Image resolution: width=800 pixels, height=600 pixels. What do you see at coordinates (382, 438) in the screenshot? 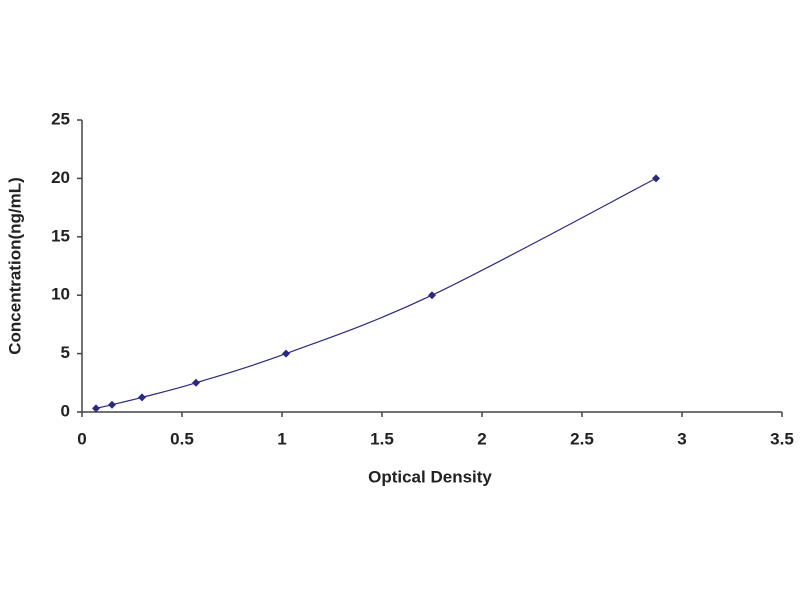
I see `x-tick-label: 1.5` at bounding box center [382, 438].